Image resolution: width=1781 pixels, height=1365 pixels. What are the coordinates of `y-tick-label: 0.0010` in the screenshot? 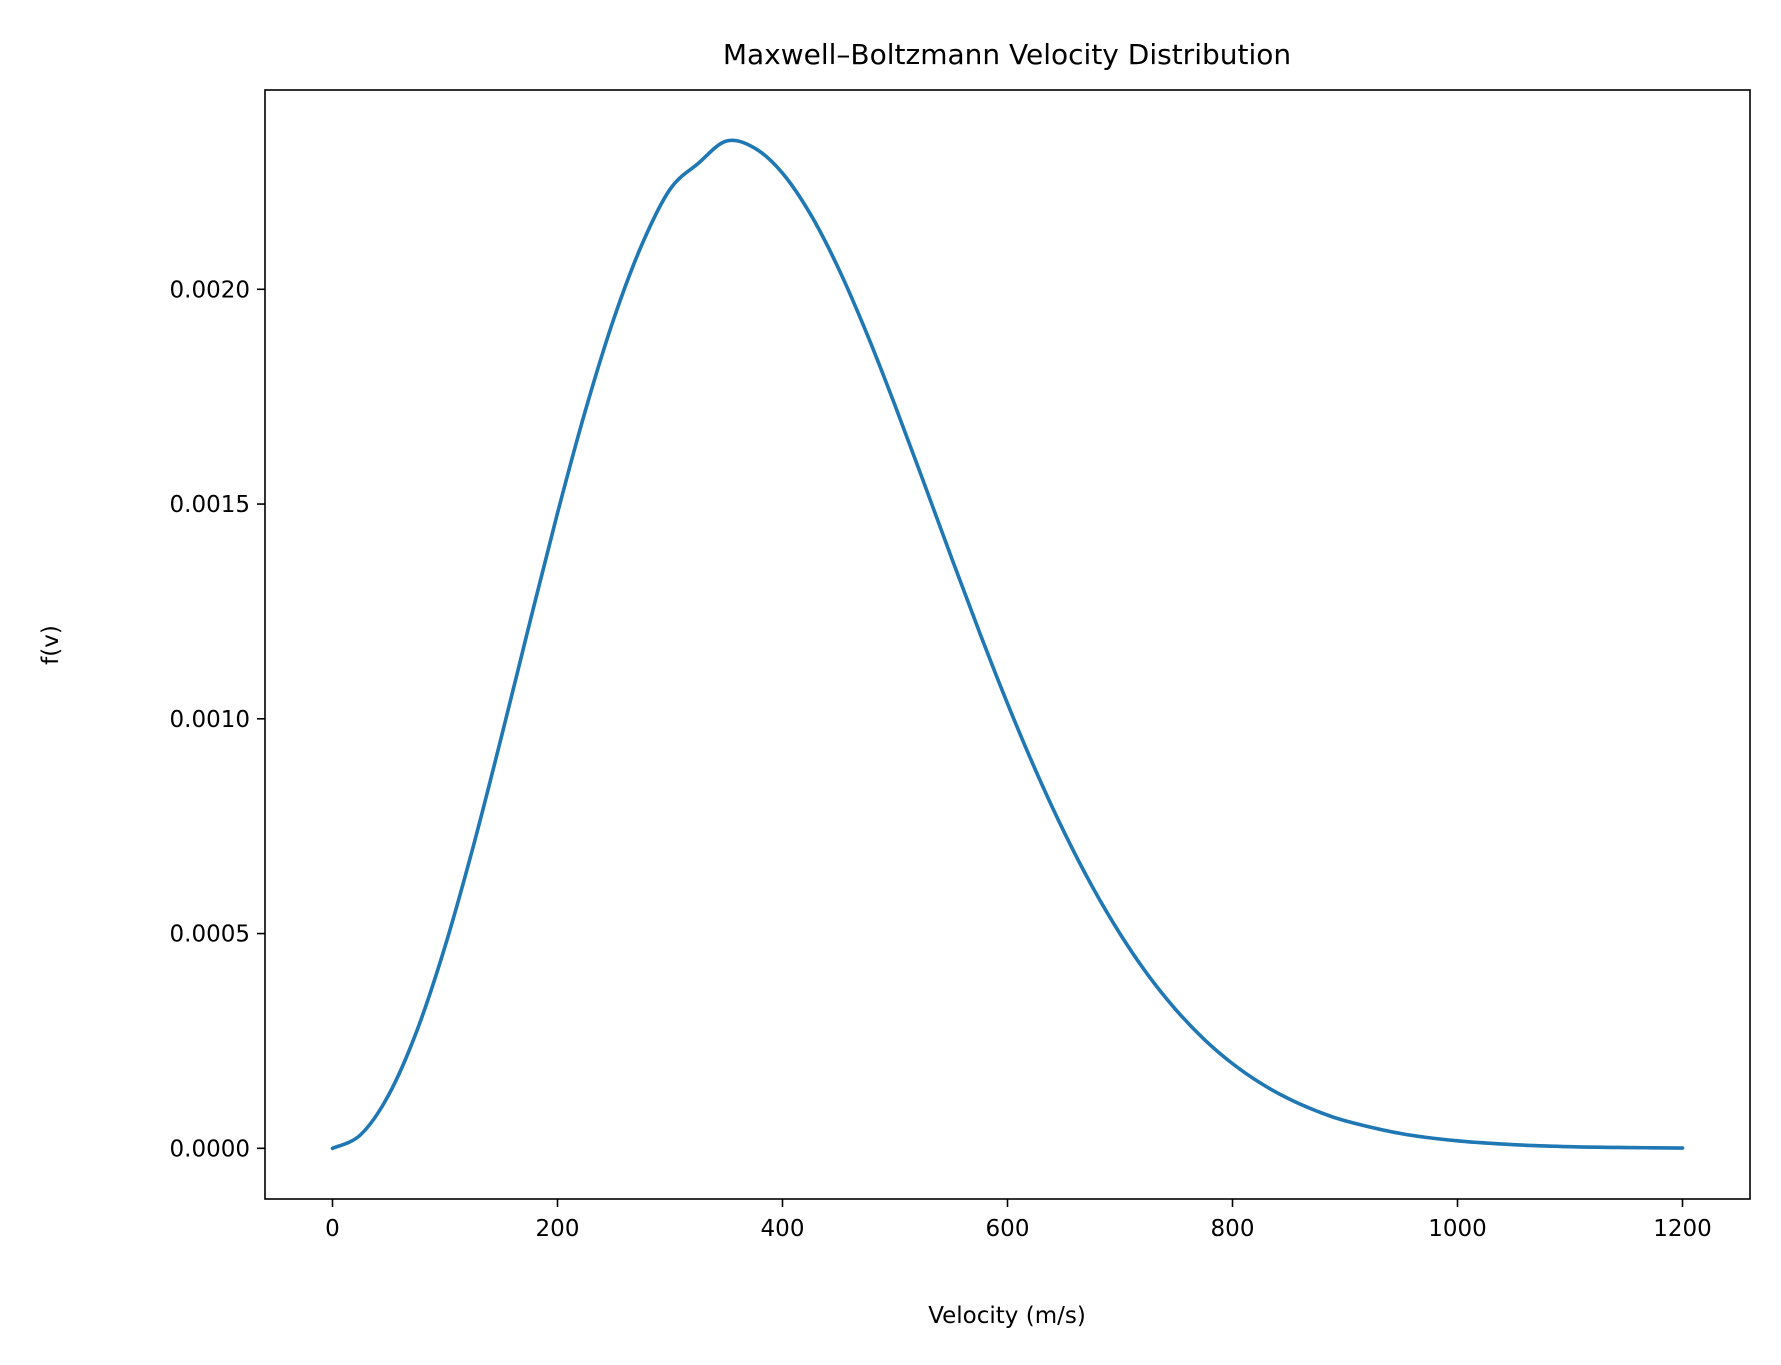 It's located at (210, 720).